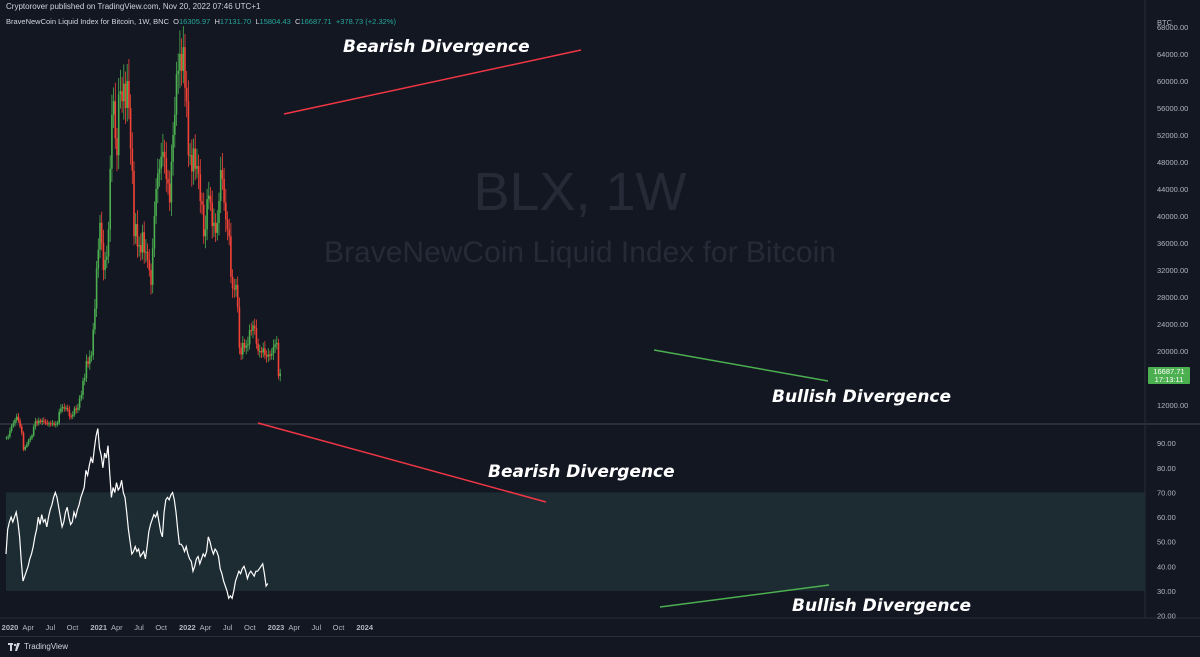  I want to click on rsi-tick-label: 60.00, so click(1166, 517).